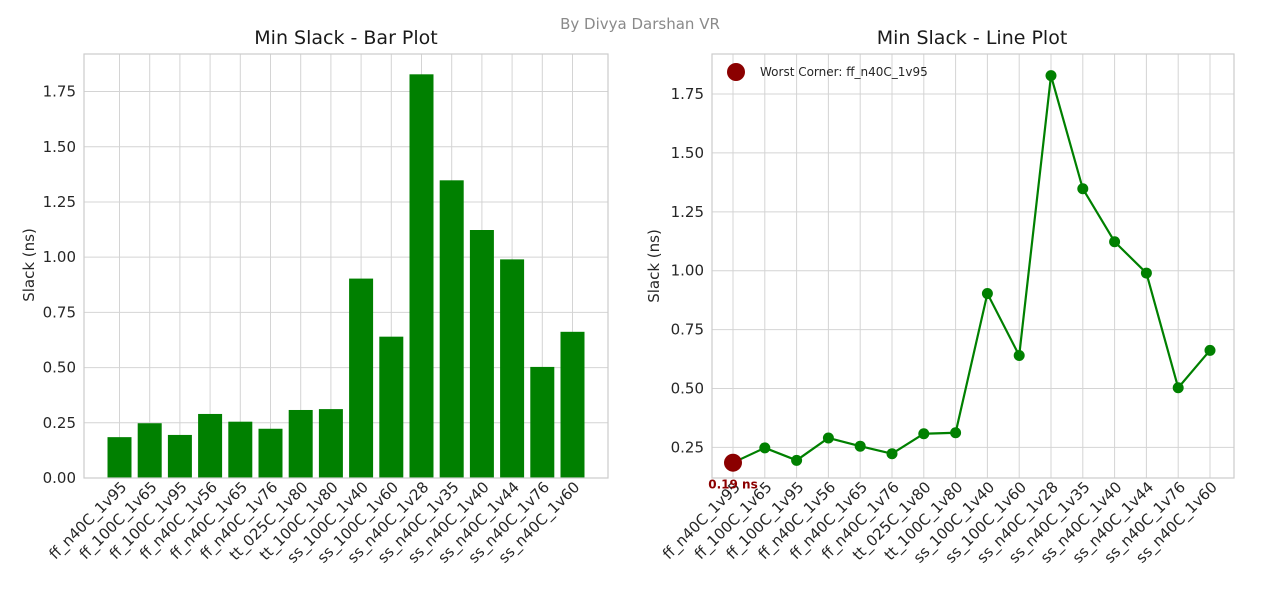 This screenshot has height=596, width=1280. I want to click on bar-ytick-label: 0.75, so click(59, 312).